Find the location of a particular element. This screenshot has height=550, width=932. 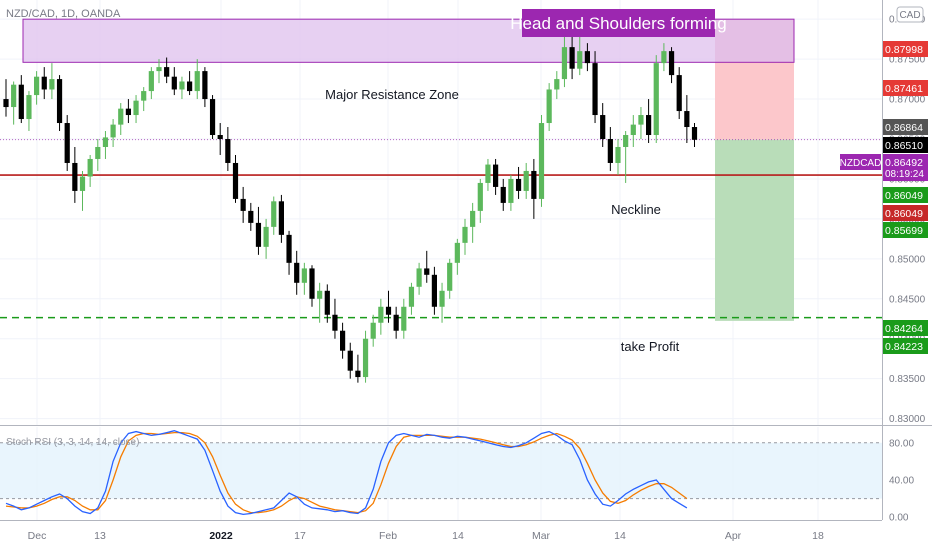

price-label: 0.84223 is located at coordinates (905, 346).